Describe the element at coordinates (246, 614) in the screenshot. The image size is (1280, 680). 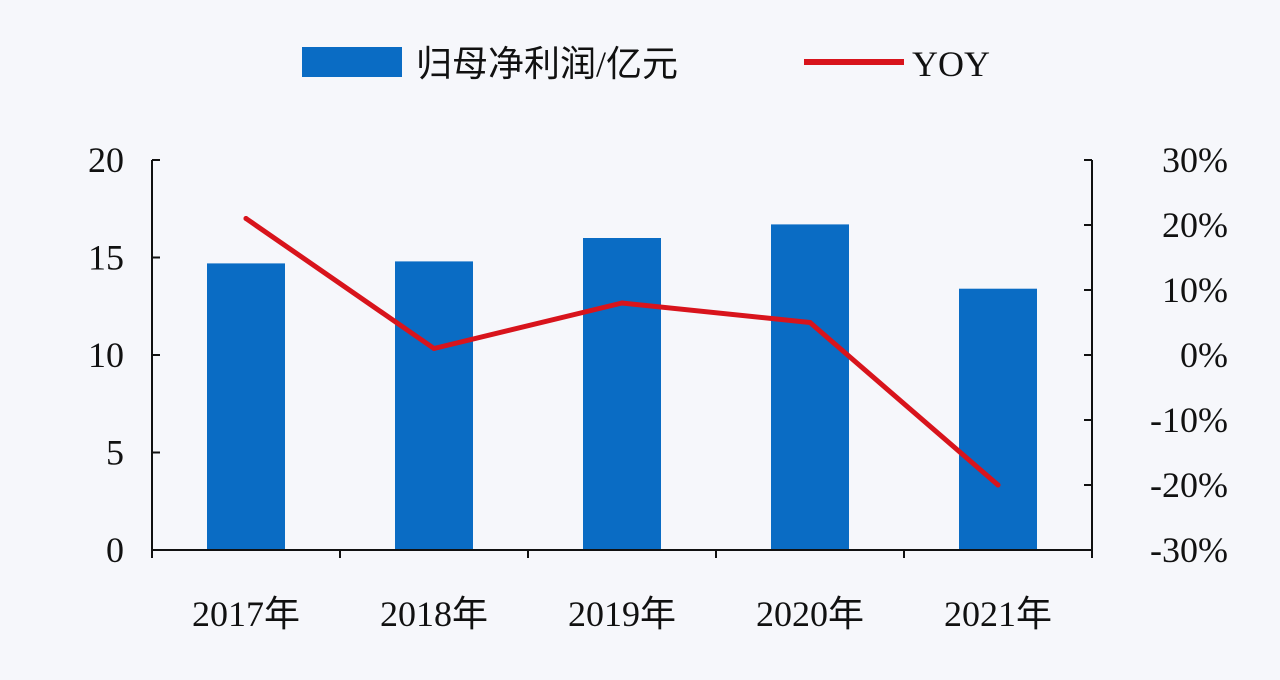
I see `x-tick-label-0: 2017年` at that location.